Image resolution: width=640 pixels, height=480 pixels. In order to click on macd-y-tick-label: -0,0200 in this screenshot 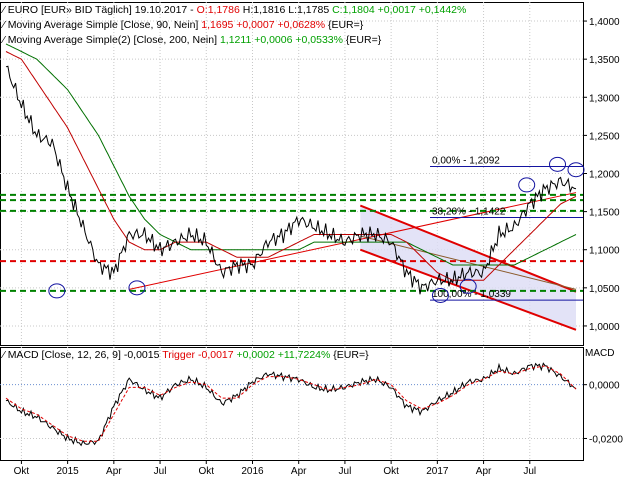, I will do `click(606, 439)`.